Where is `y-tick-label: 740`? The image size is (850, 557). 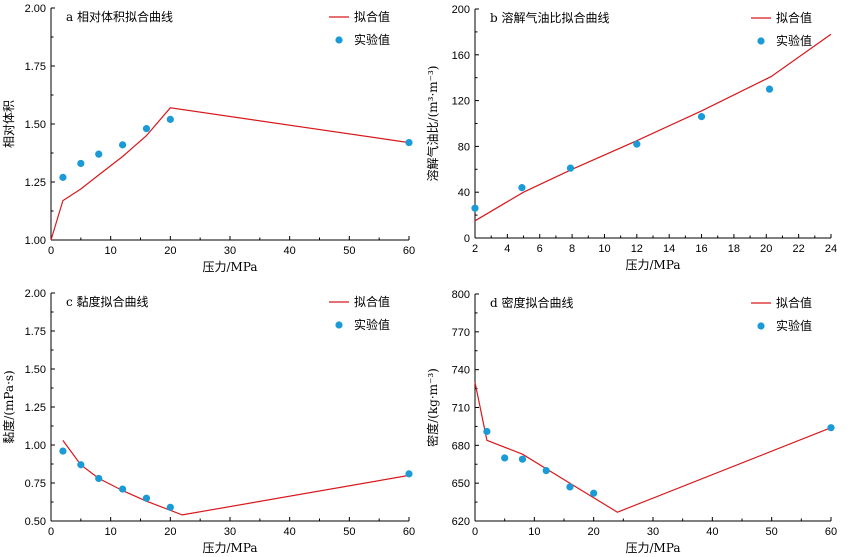 y-tick-label: 740 is located at coordinates (461, 371).